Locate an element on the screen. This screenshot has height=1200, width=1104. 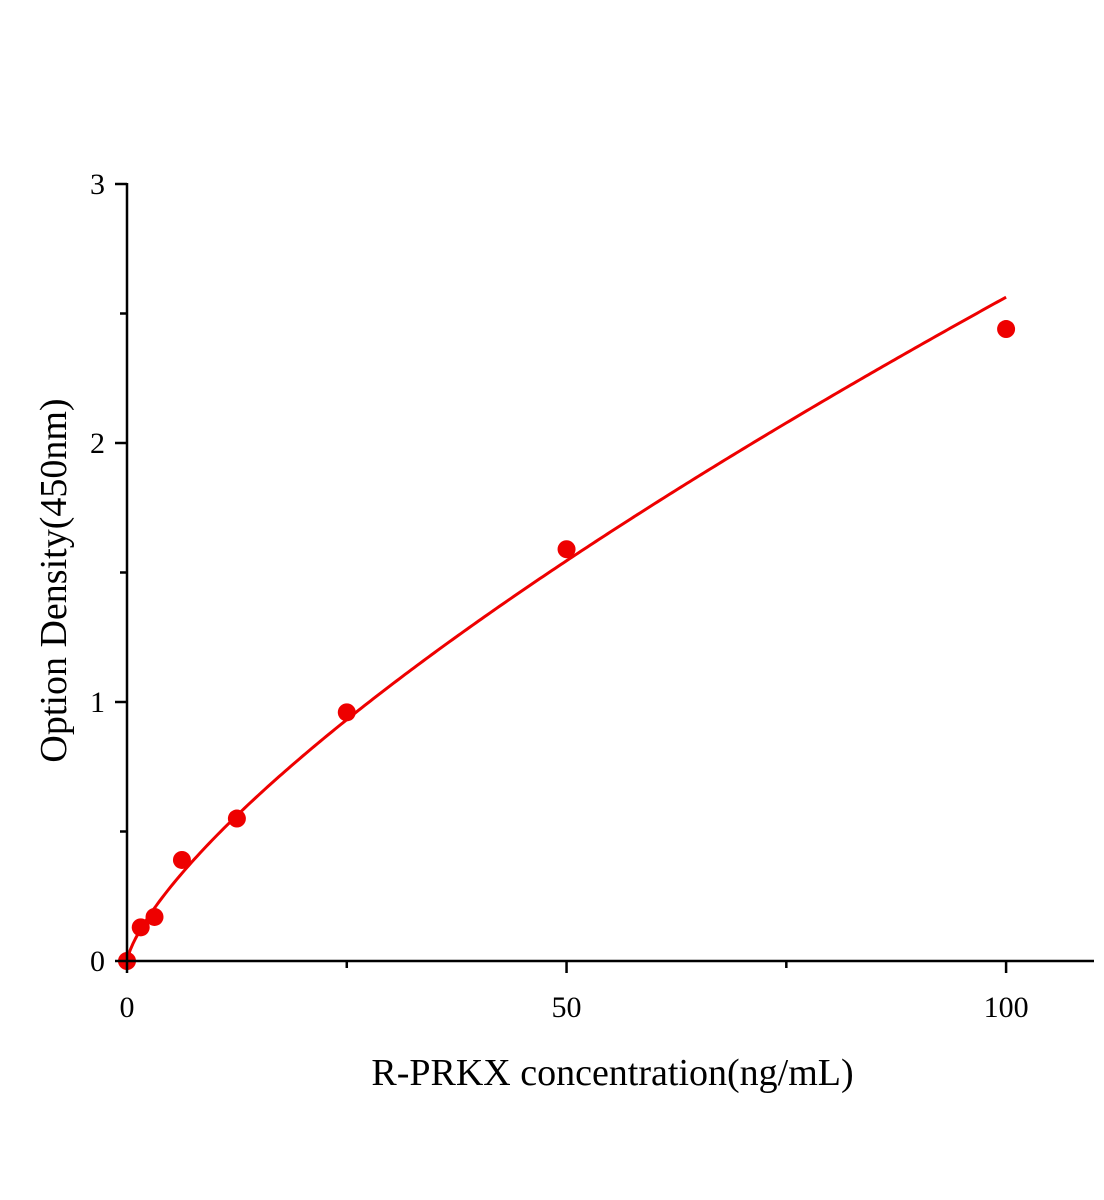
x-tick-label: 50 is located at coordinates (567, 1007).